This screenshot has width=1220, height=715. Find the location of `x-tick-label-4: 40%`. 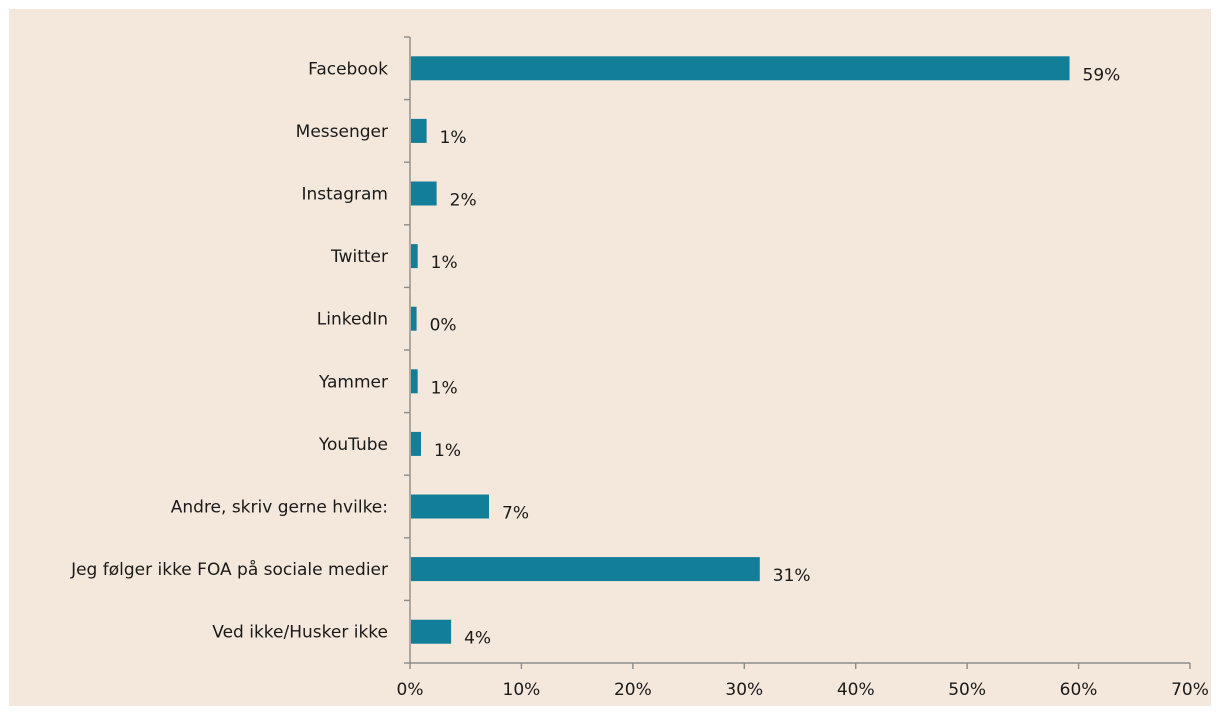

x-tick-label-4: 40% is located at coordinates (856, 690).